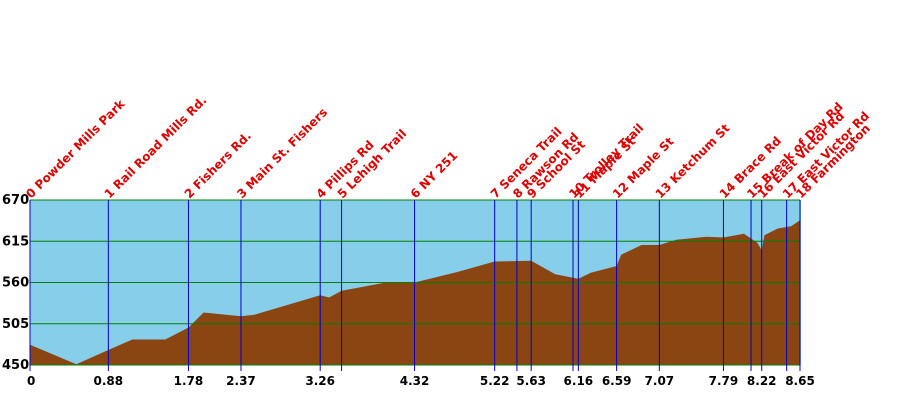 Image resolution: width=900 pixels, height=400 pixels. I want to click on y-tick-label: 505, so click(15, 324).